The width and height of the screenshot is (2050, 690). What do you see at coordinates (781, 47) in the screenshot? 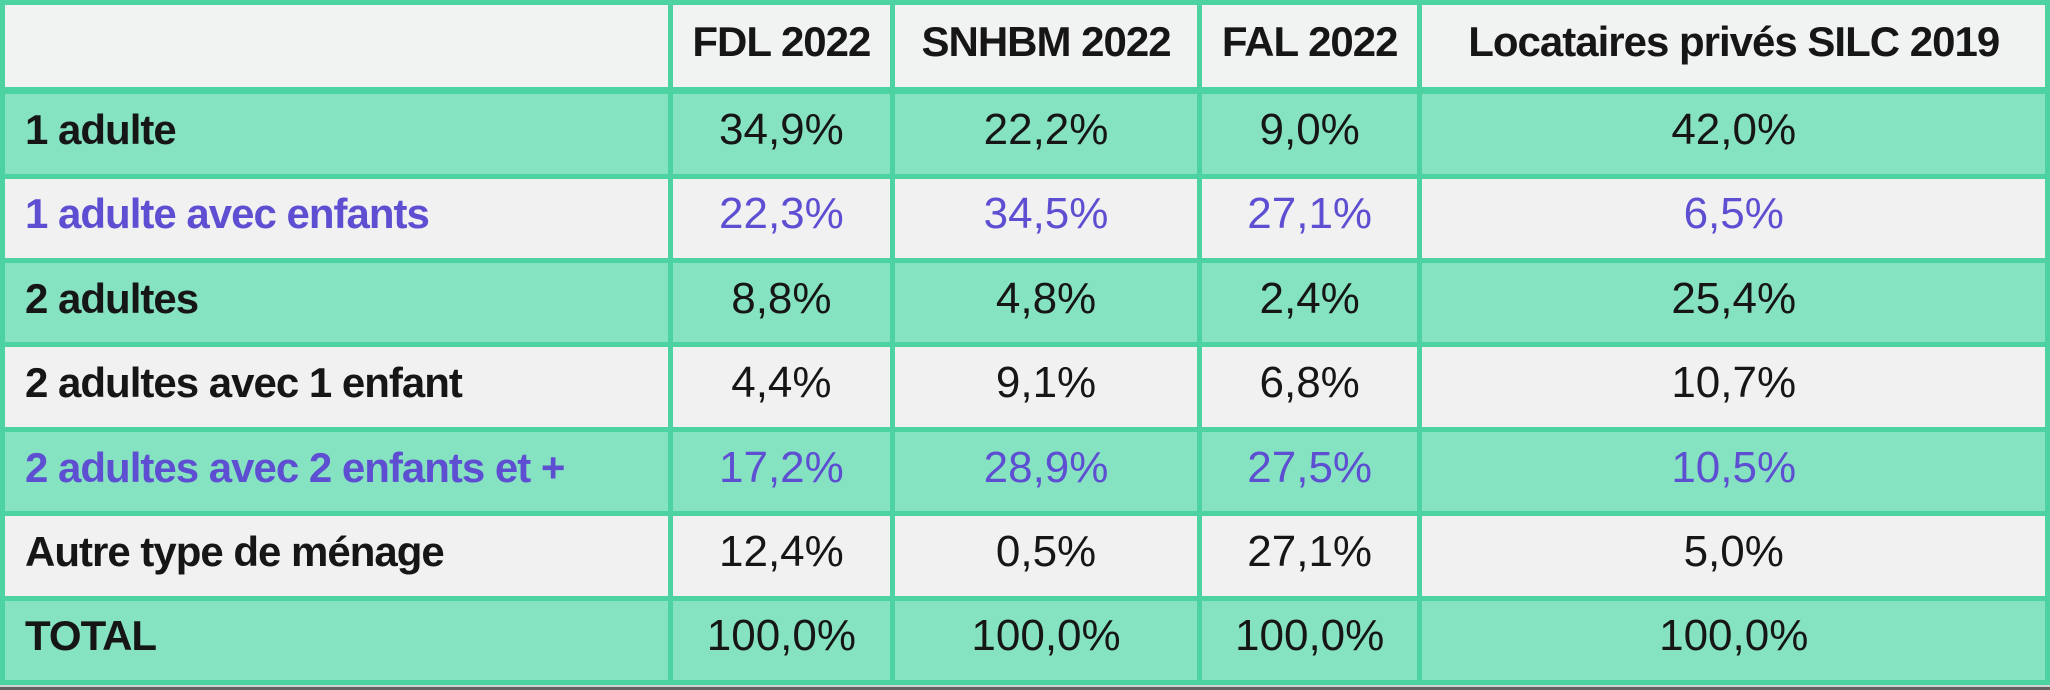
I see `col-header-fdl-2022: FDL 2022` at bounding box center [781, 47].